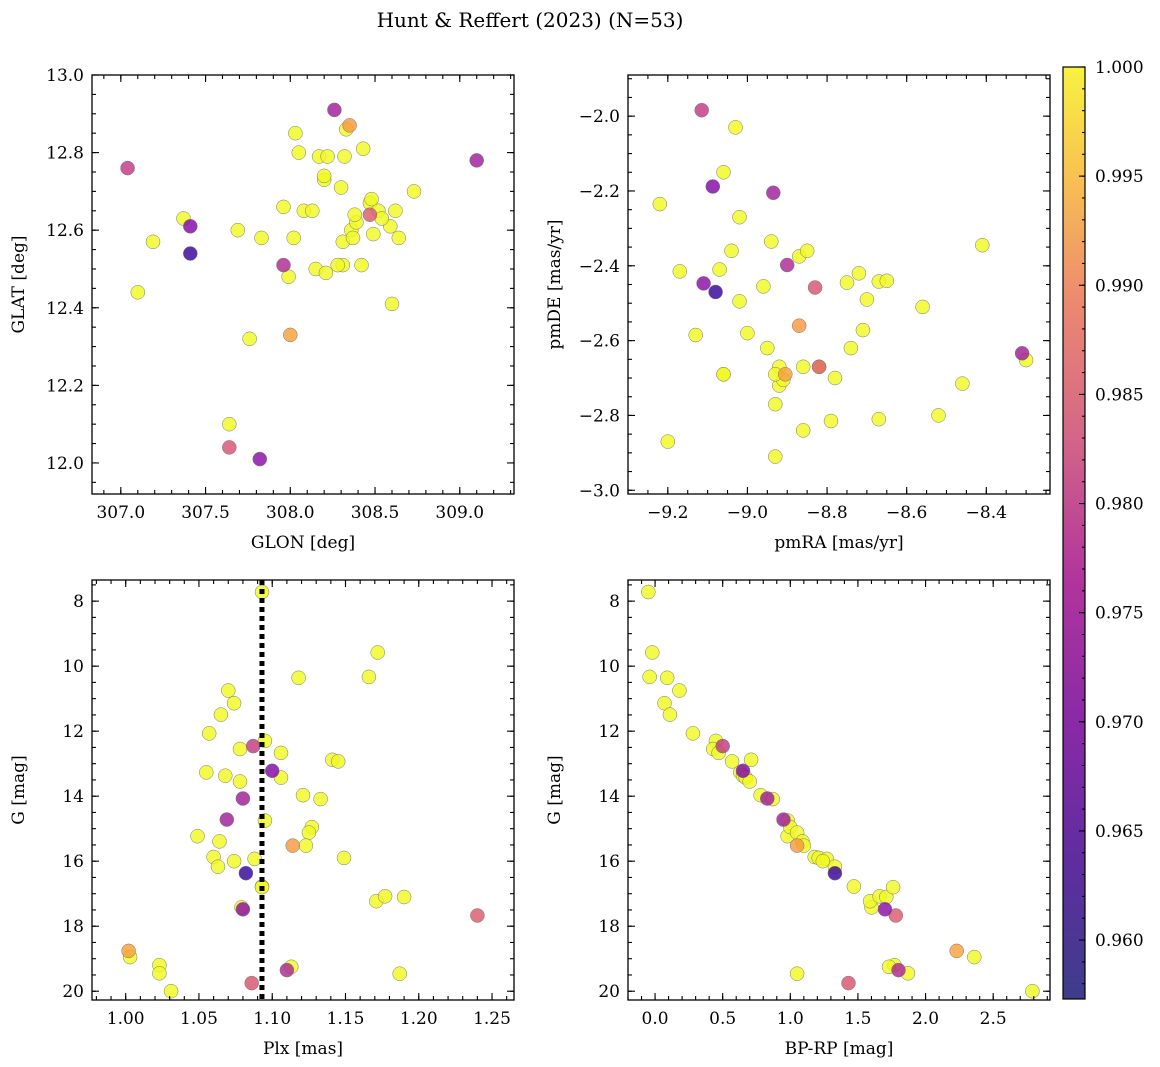 The image size is (1160, 1067). I want to click on colorbar-tick-label: 0.975, so click(1119, 614).